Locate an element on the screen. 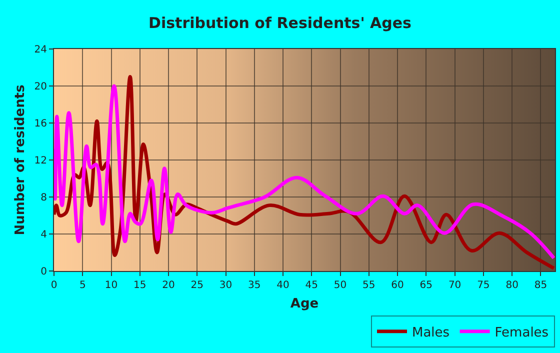 This screenshot has width=560, height=353. x-tick-label: 25 is located at coordinates (197, 285).